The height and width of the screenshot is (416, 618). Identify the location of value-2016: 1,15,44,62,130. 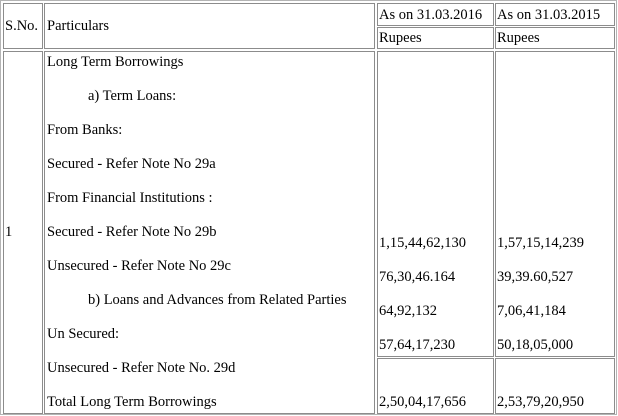
(422, 243).